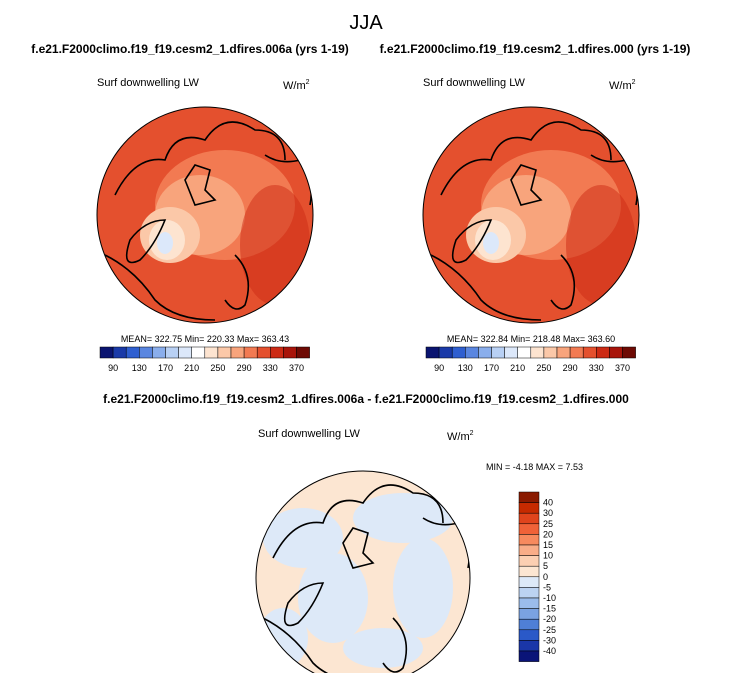 The width and height of the screenshot is (732, 678). I want to click on colorbar-label: -20, so click(549, 619).